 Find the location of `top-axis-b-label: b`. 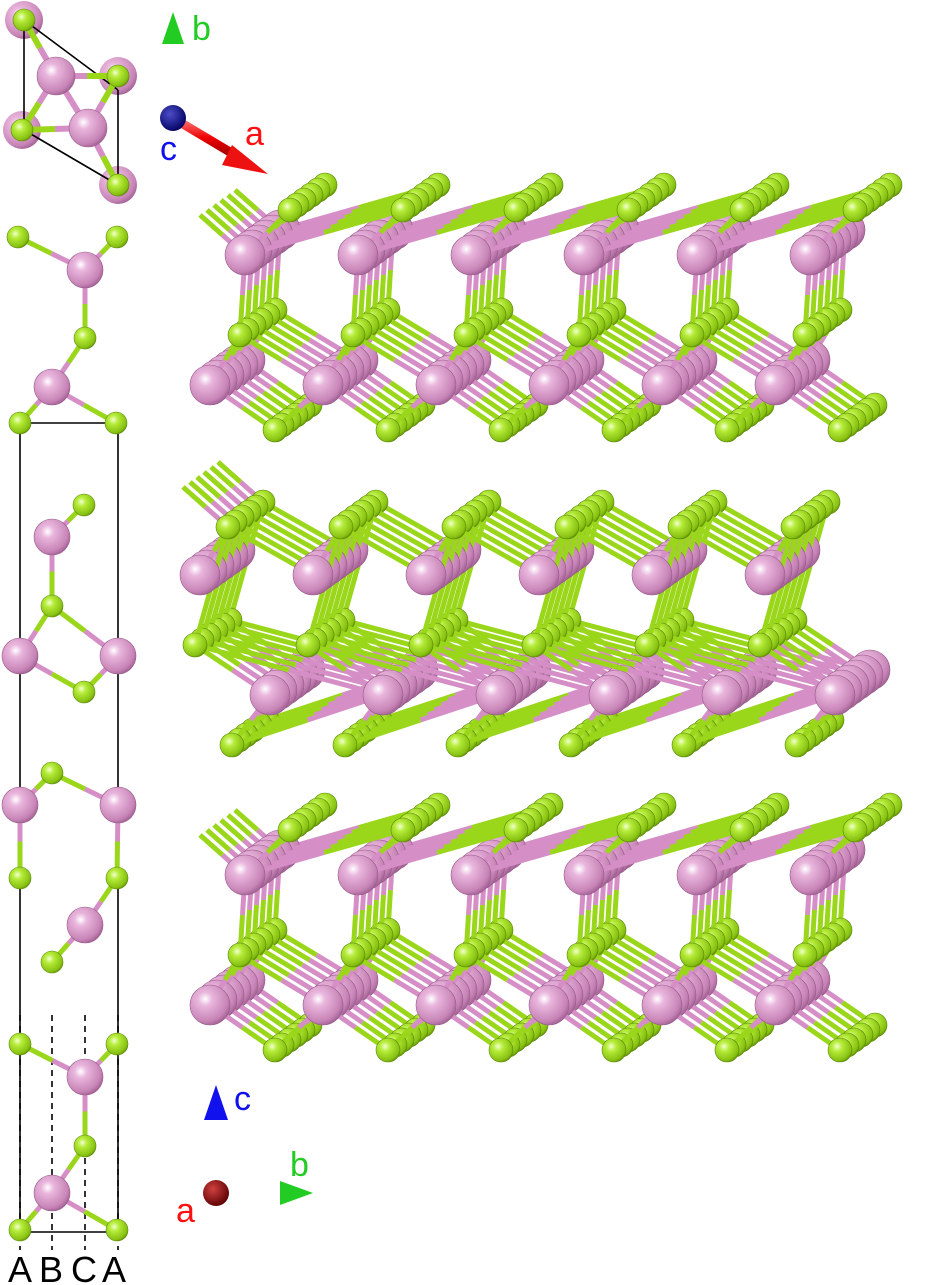

top-axis-b-label: b is located at coordinates (201, 29).